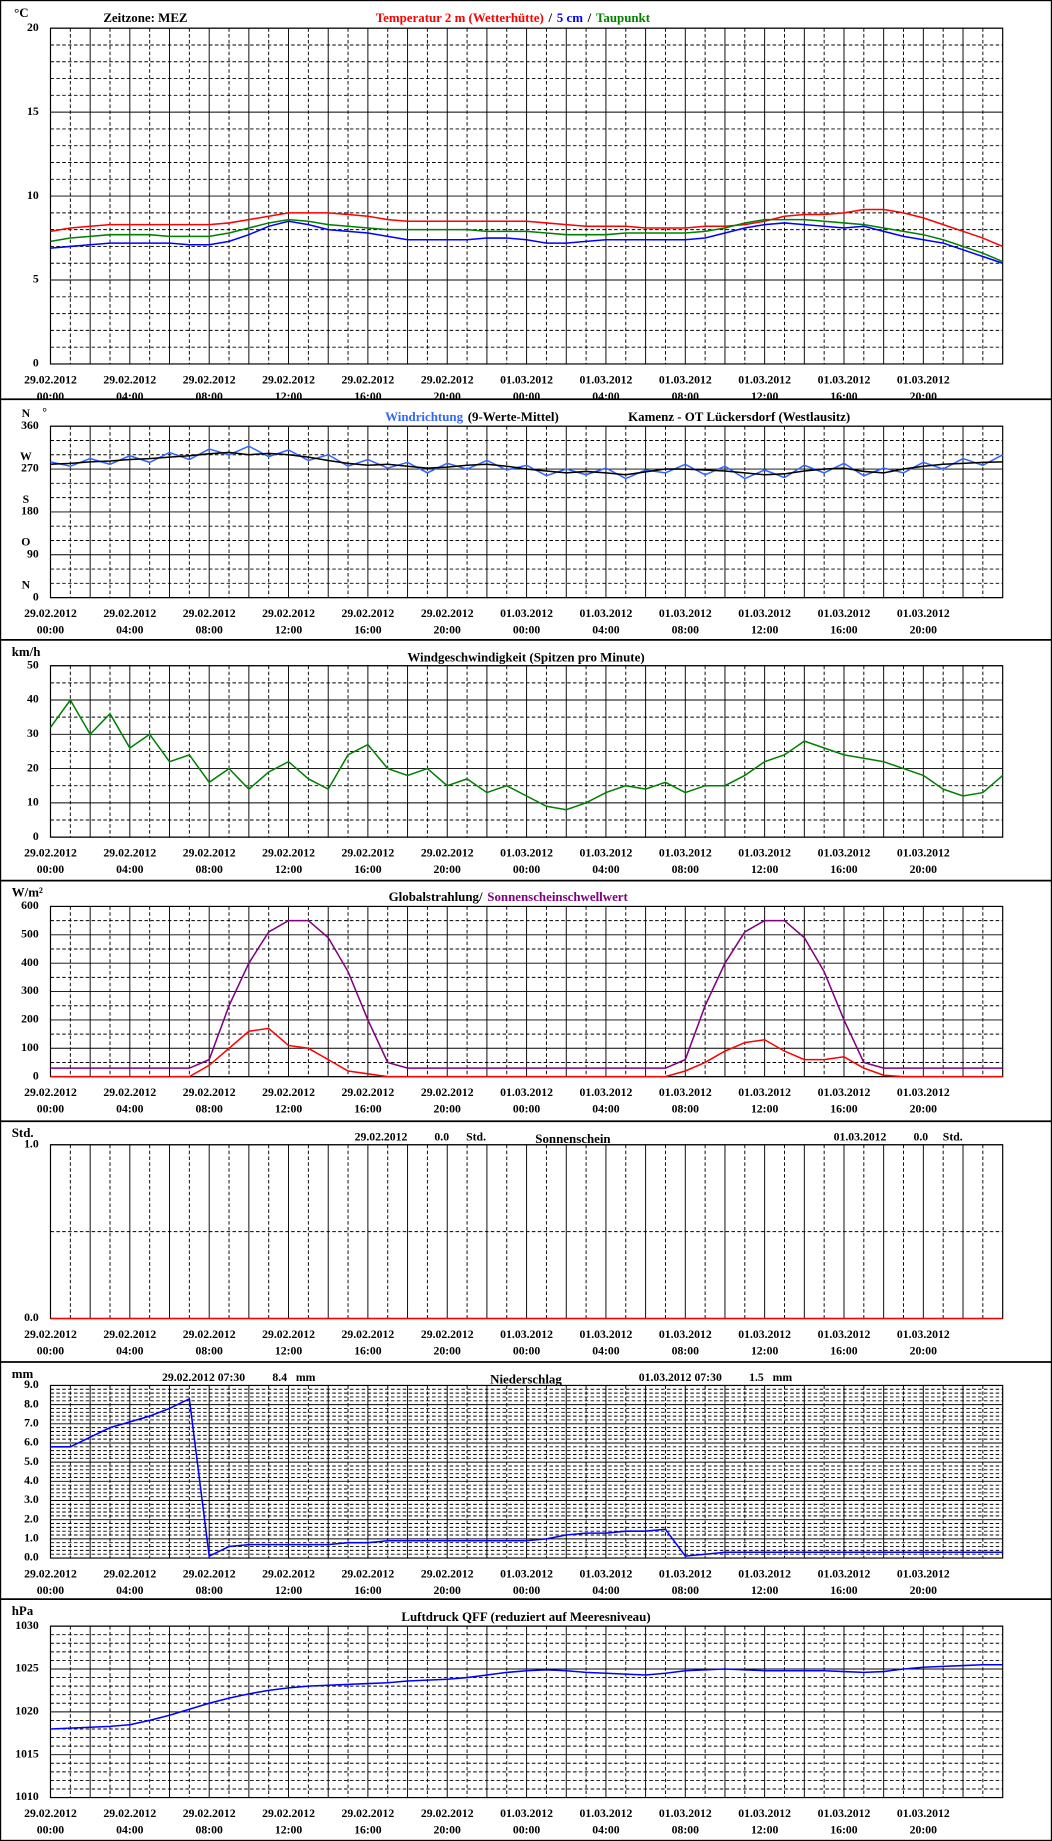 The image size is (1052, 1841). I want to click on total-unit: mm, so click(306, 1377).